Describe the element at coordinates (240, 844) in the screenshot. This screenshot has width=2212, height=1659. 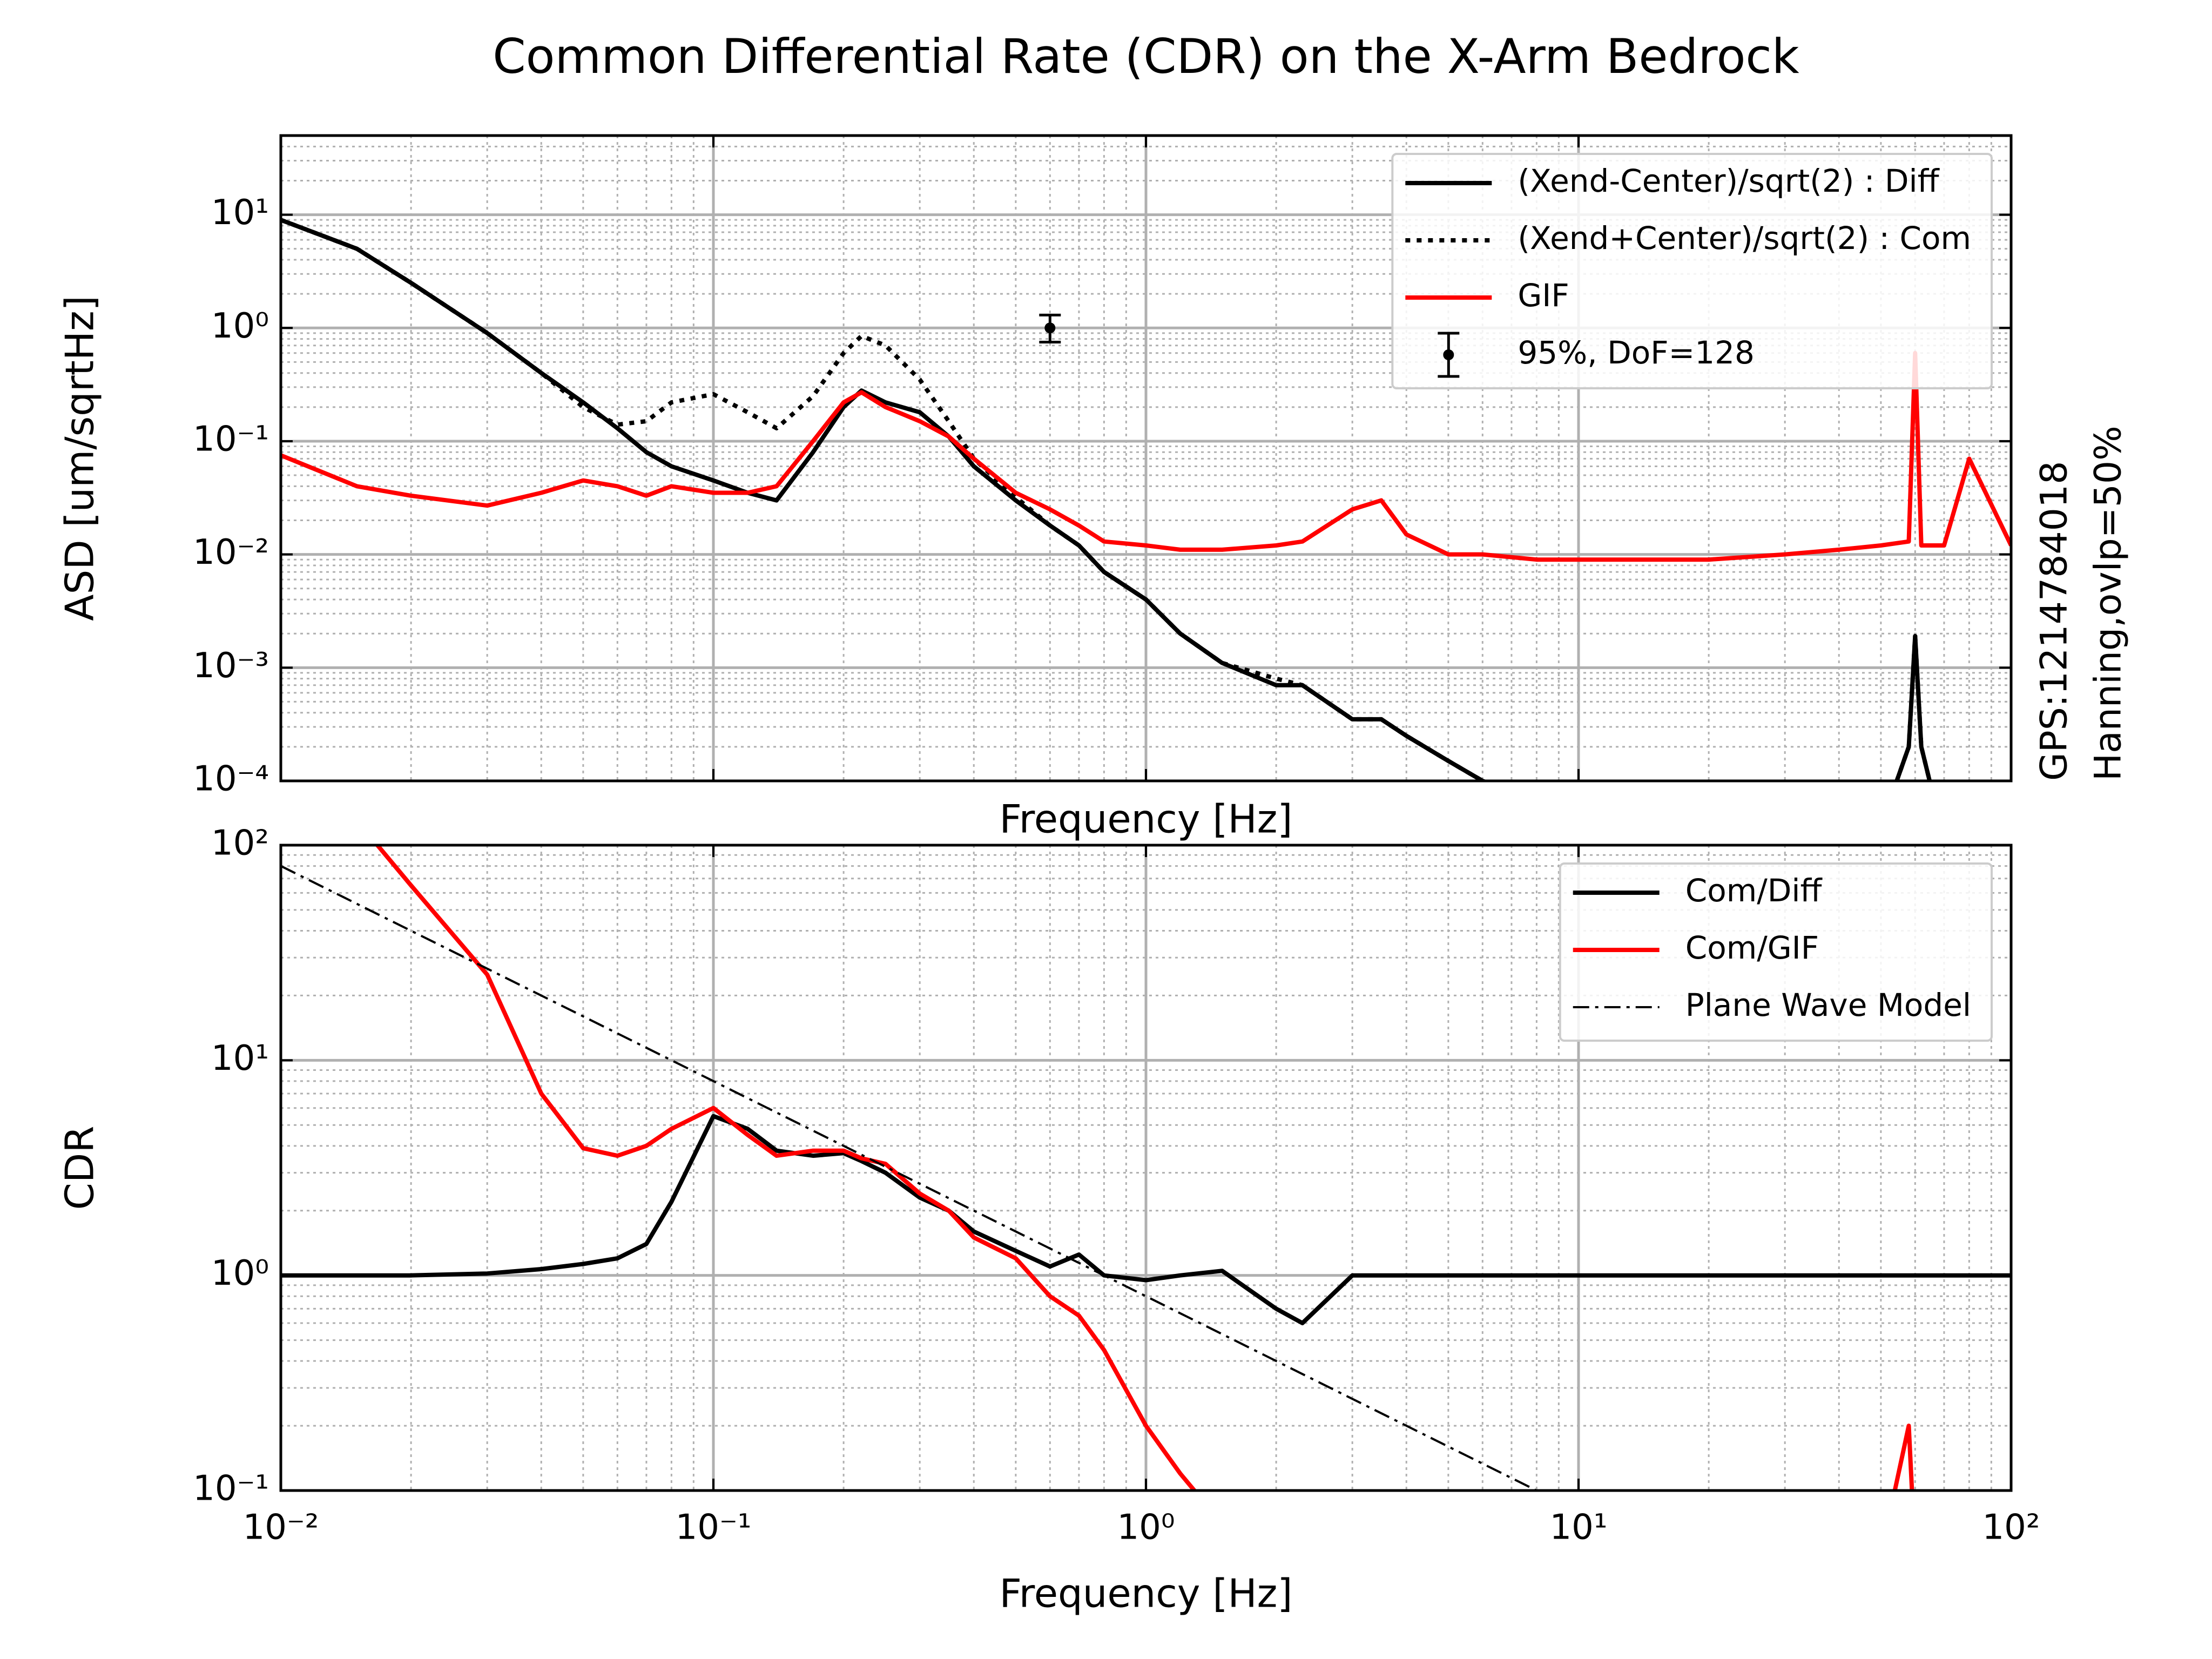
I see `y-tick-label: 10²` at that location.